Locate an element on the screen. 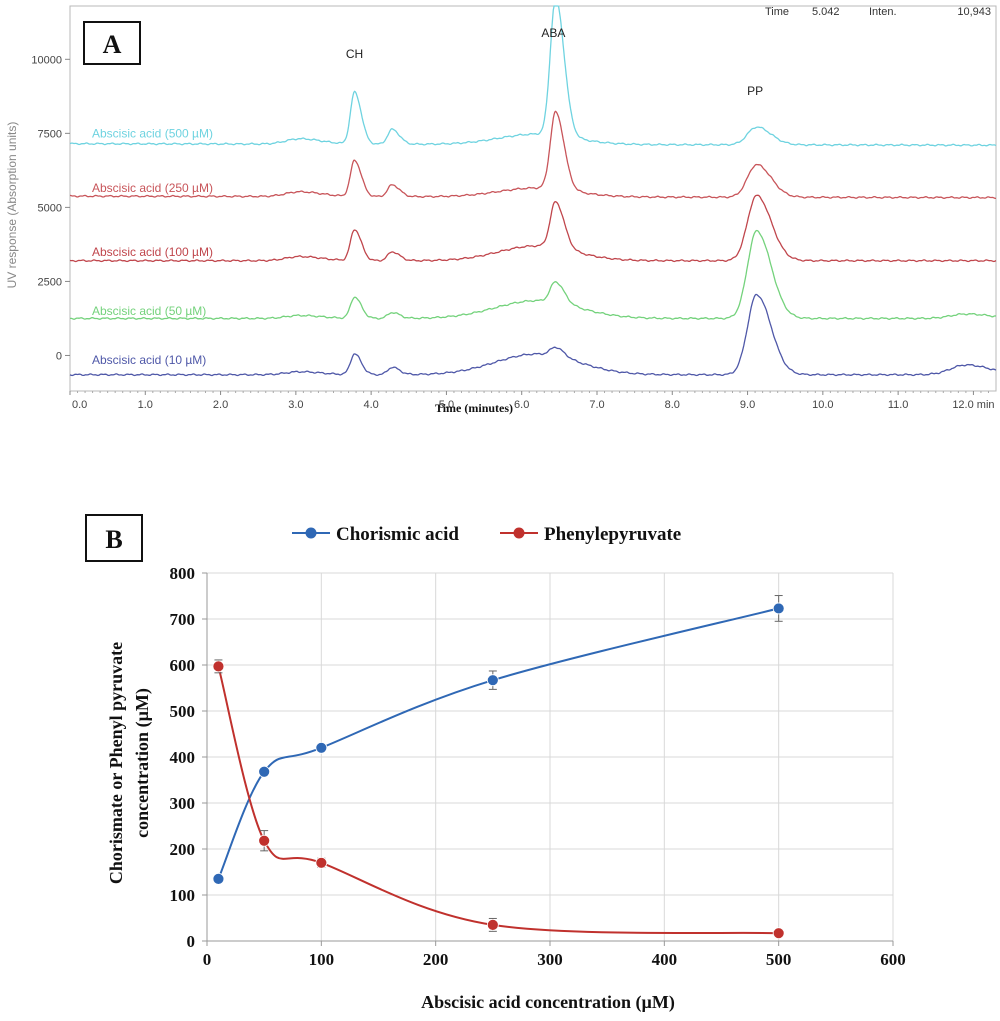 This screenshot has width=1000, height=1021. concentration-x-tick-label: 500 is located at coordinates (779, 959).